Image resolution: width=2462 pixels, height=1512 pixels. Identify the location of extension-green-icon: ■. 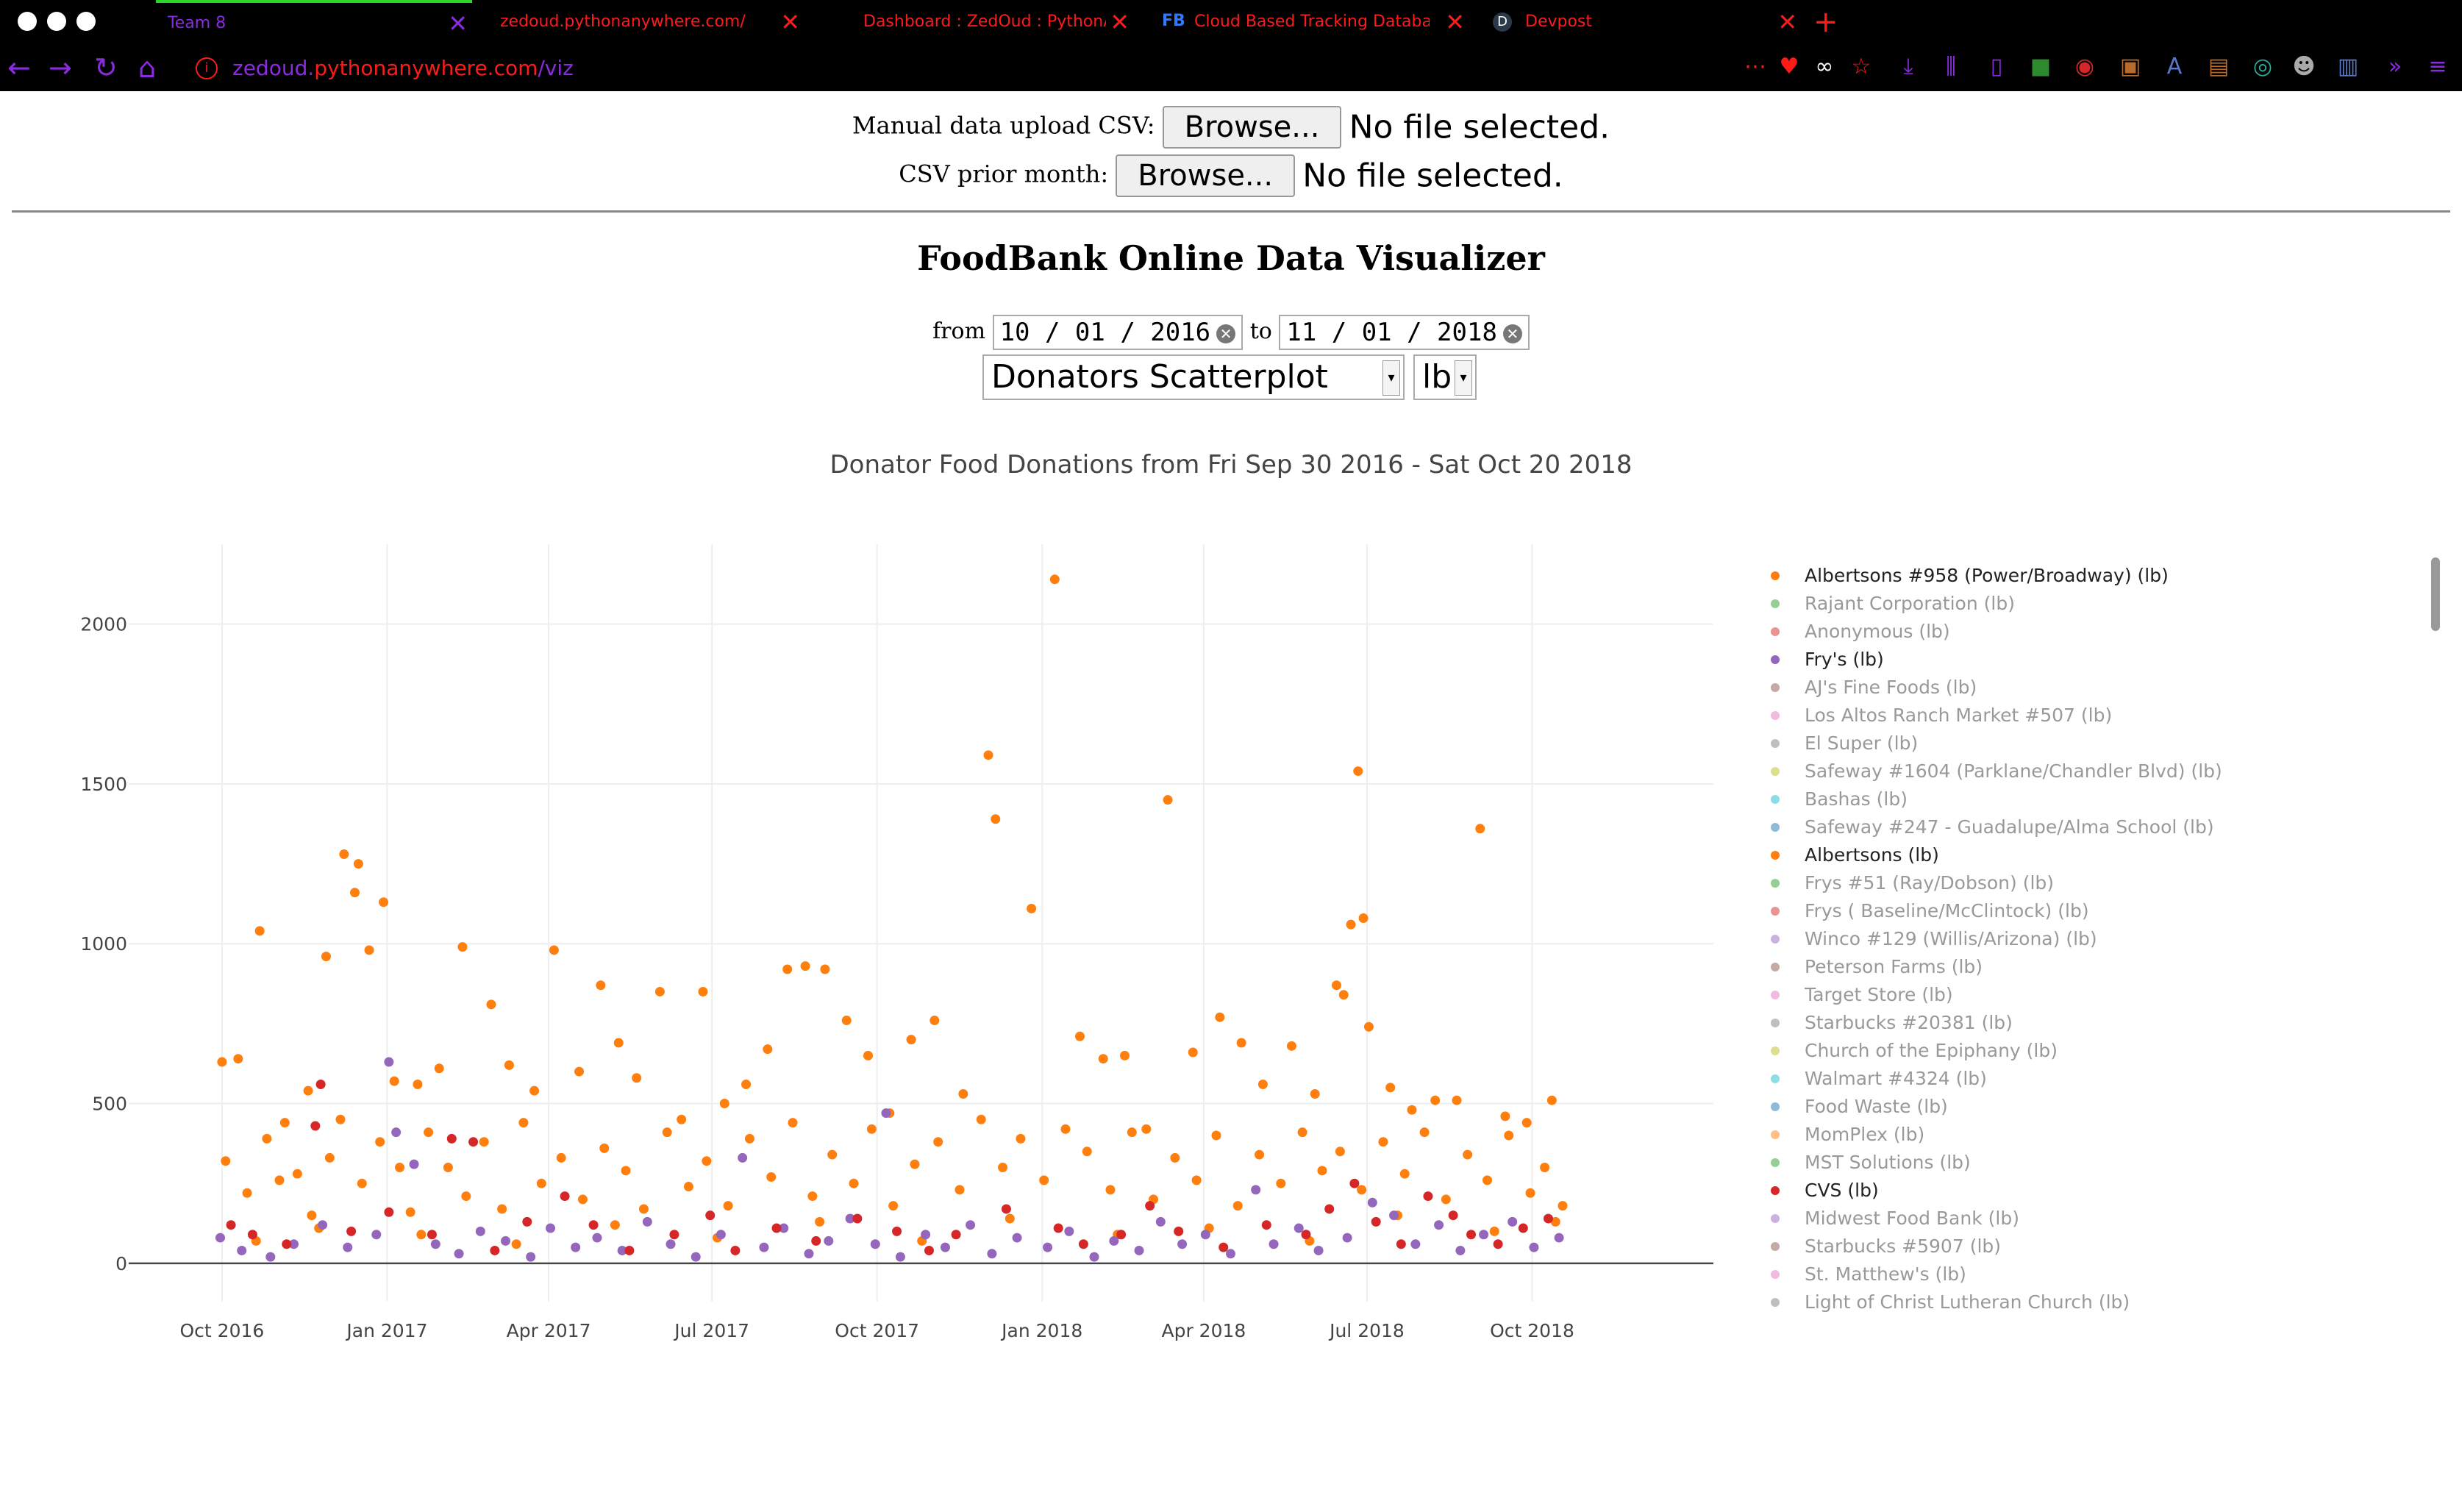
(2041, 66).